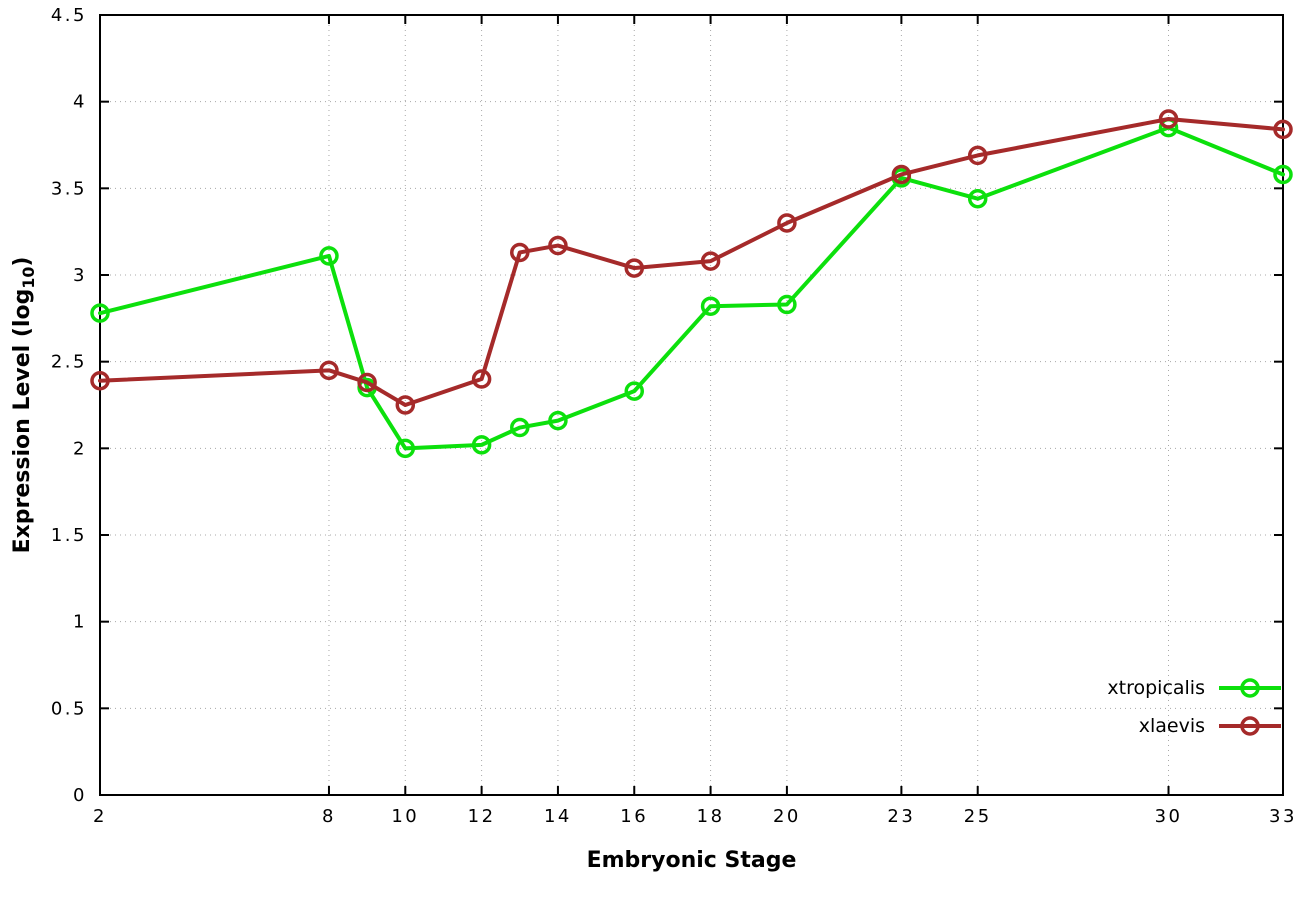  Describe the element at coordinates (482, 816) in the screenshot. I see `x-tick-label: 12` at that location.